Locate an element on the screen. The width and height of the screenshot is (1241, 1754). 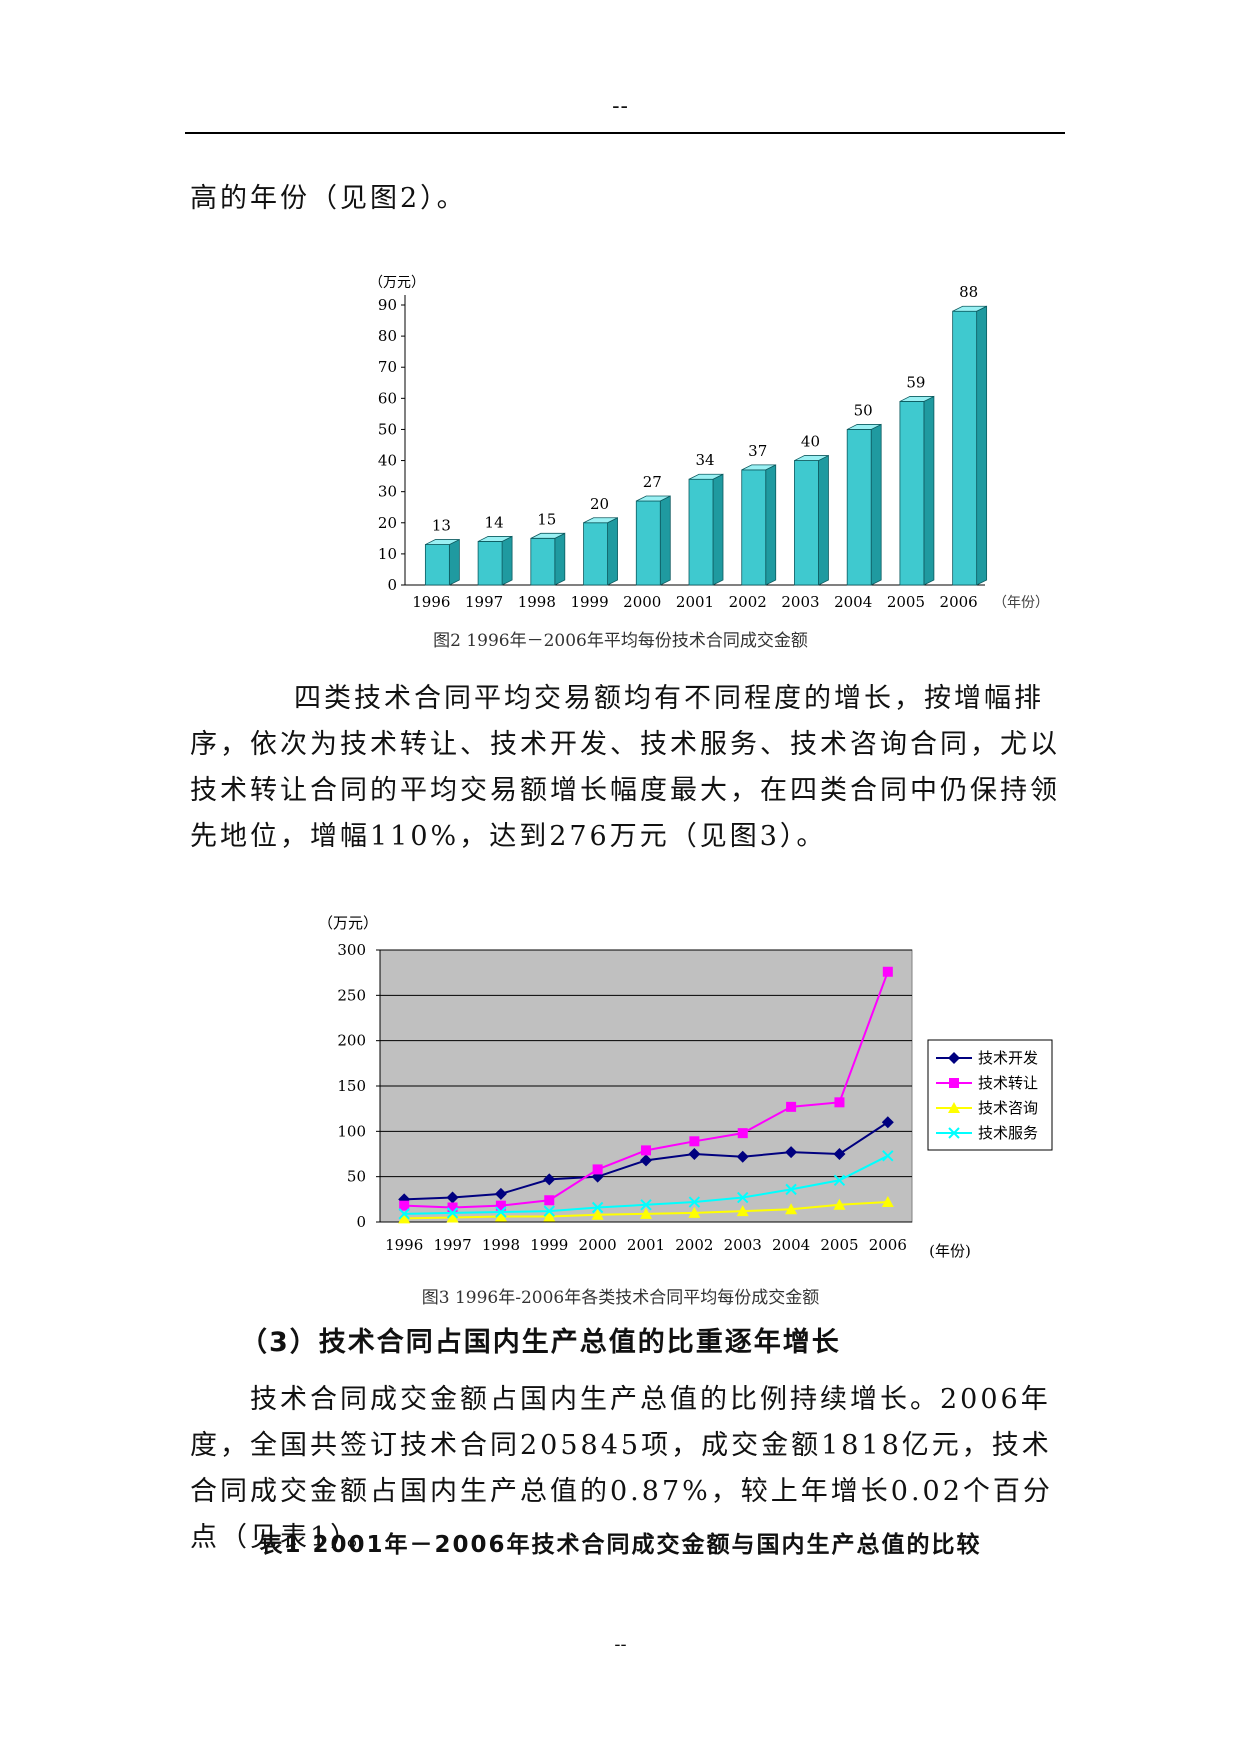
bar-value-label: 50 is located at coordinates (863, 410).